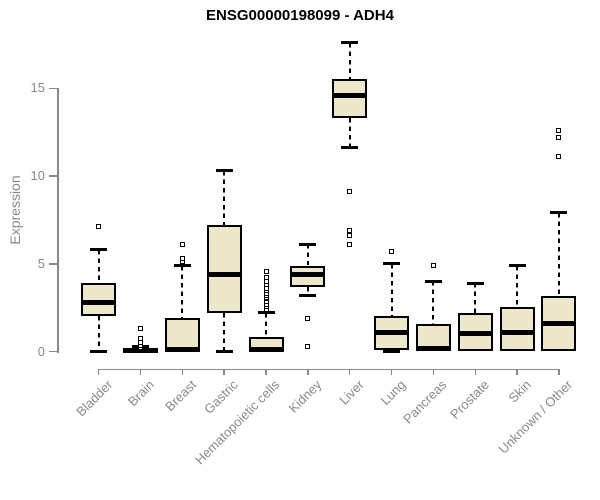 The image size is (600, 500). What do you see at coordinates (393, 393) in the screenshot?
I see `x-tick-label: Lung` at bounding box center [393, 393].